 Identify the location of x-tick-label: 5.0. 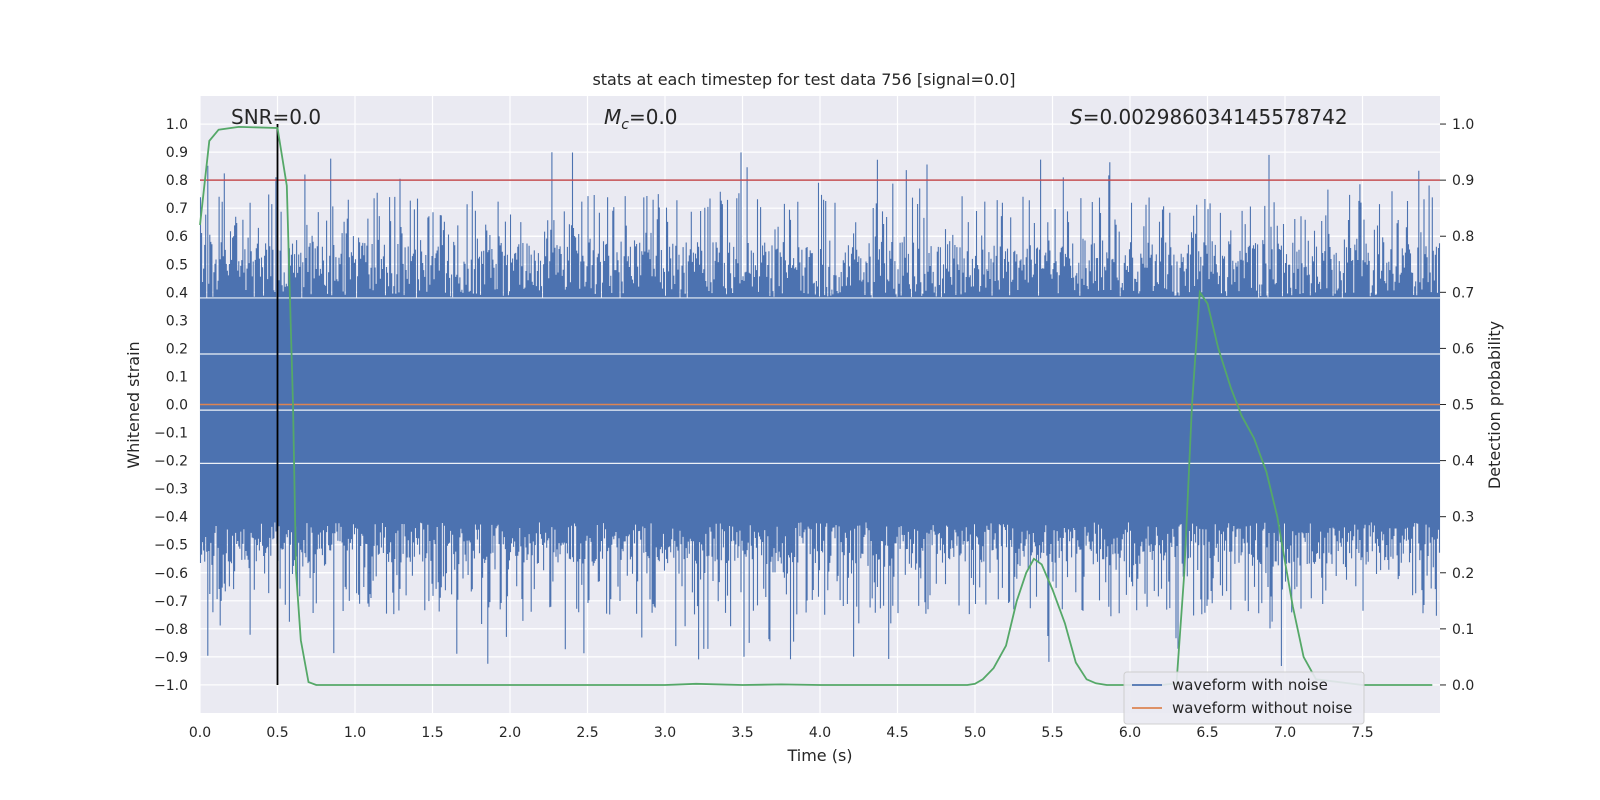
(975, 733).